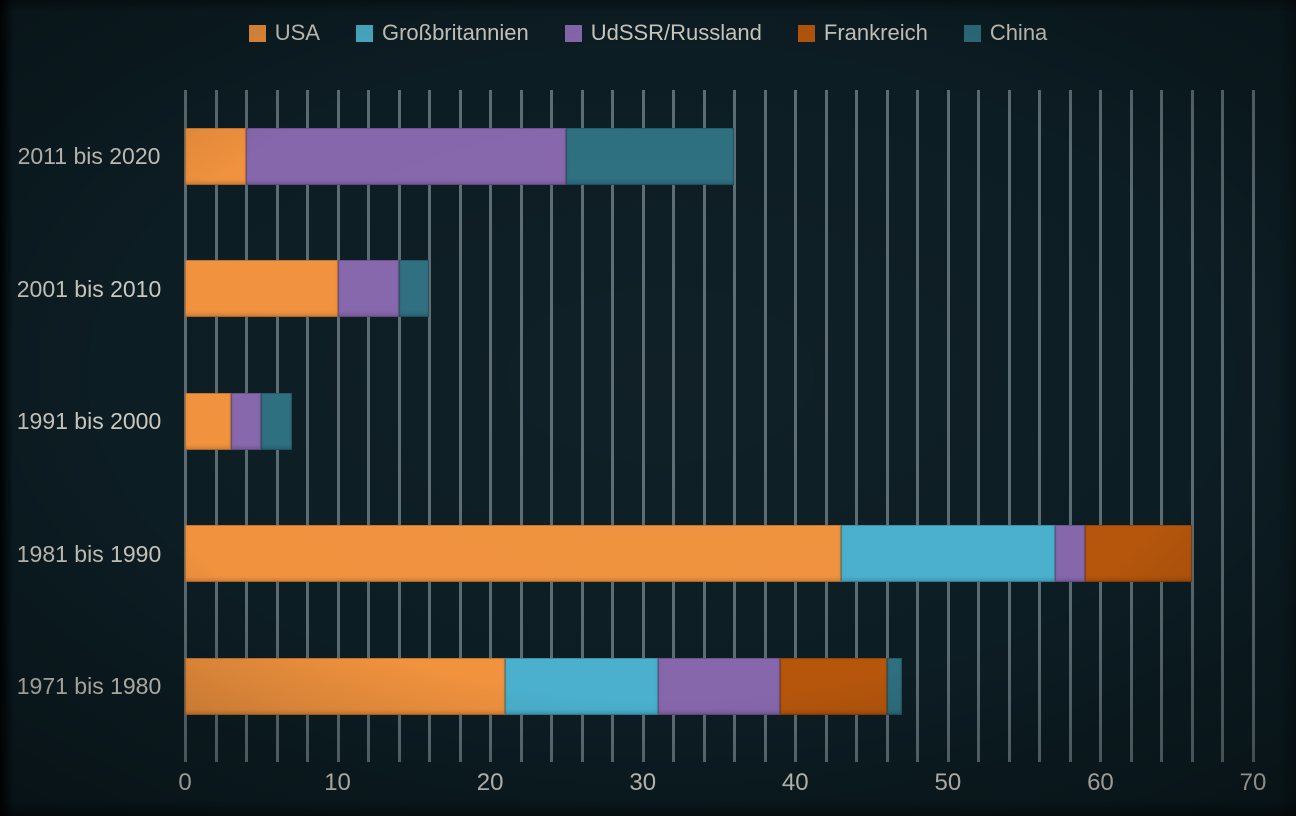 The height and width of the screenshot is (816, 1296). I want to click on legend-item-3: Frankreich, so click(862, 33).